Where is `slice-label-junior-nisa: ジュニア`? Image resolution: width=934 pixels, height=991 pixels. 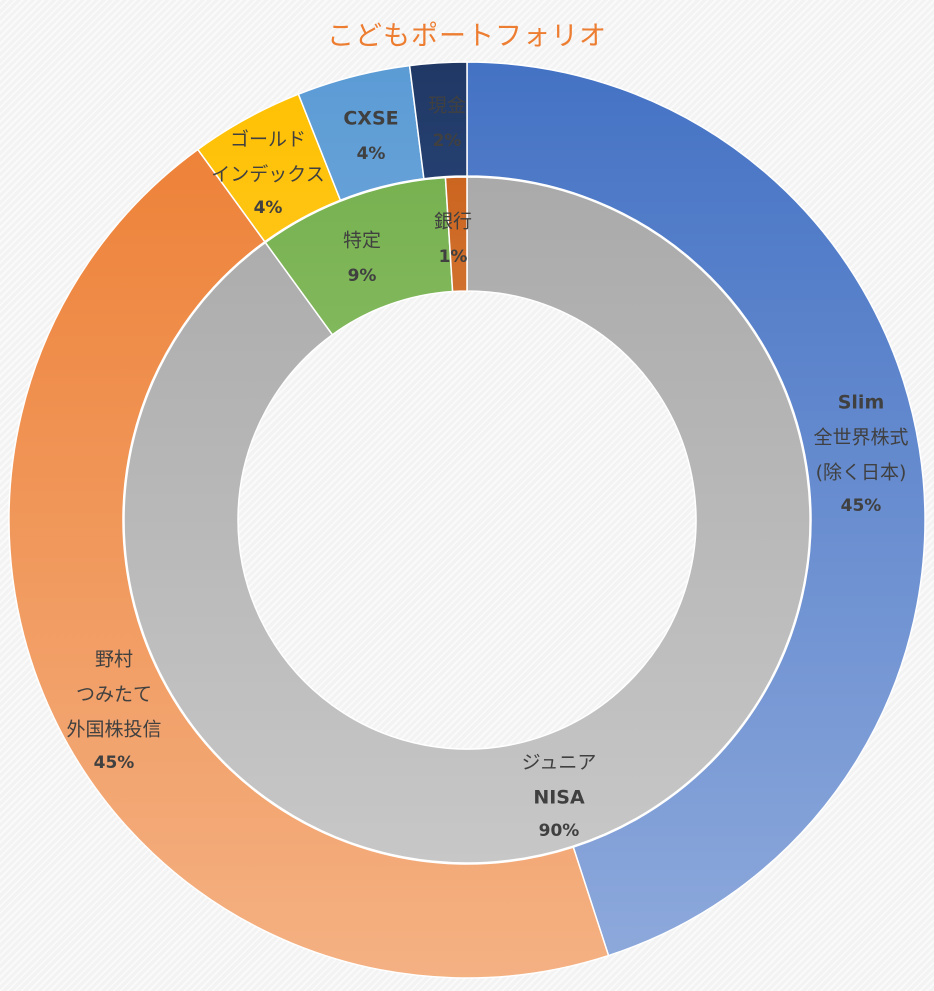
slice-label-junior-nisa: ジュニア is located at coordinates (559, 763).